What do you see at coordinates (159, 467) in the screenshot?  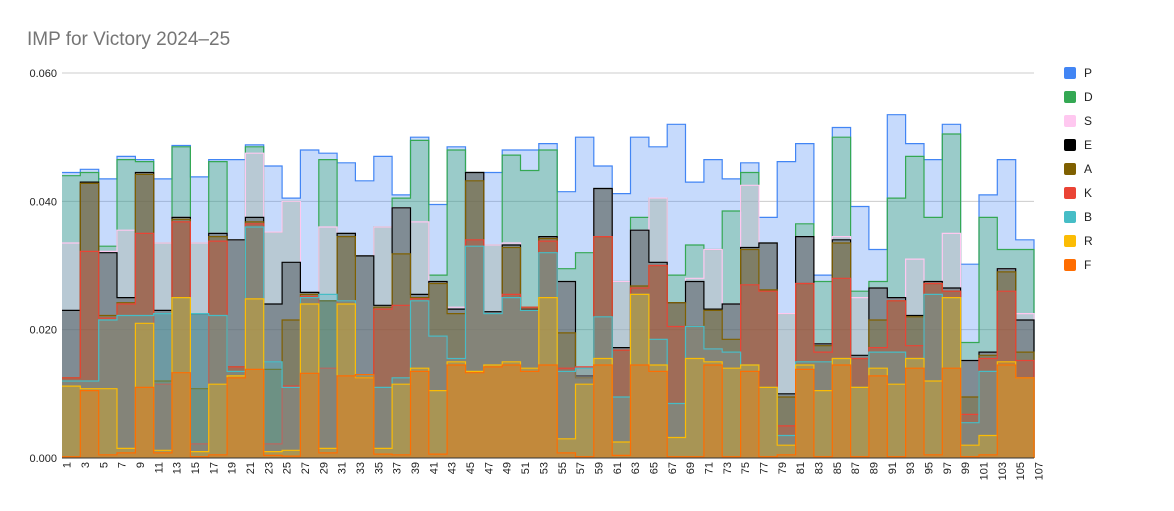 I see `x-tick-label: 11` at bounding box center [159, 467].